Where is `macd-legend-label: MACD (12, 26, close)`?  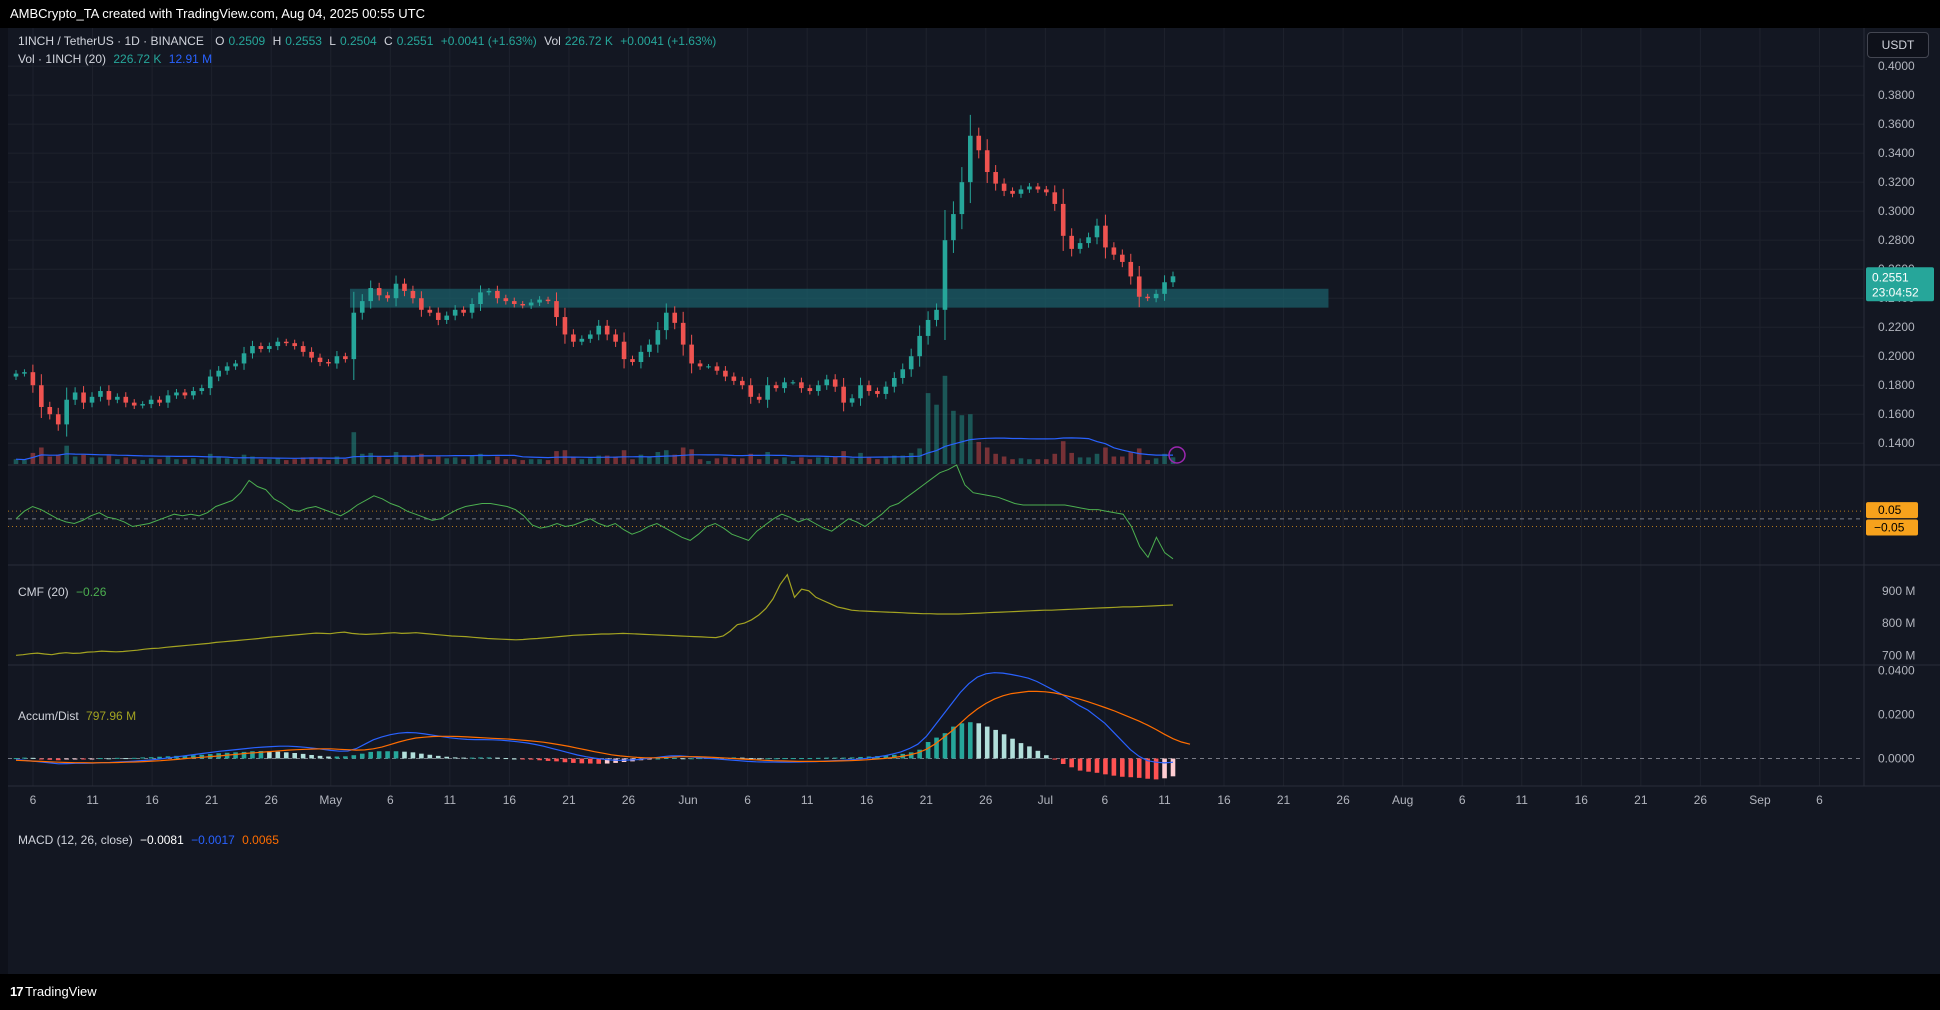 macd-legend-label: MACD (12, 26, close) is located at coordinates (75, 840).